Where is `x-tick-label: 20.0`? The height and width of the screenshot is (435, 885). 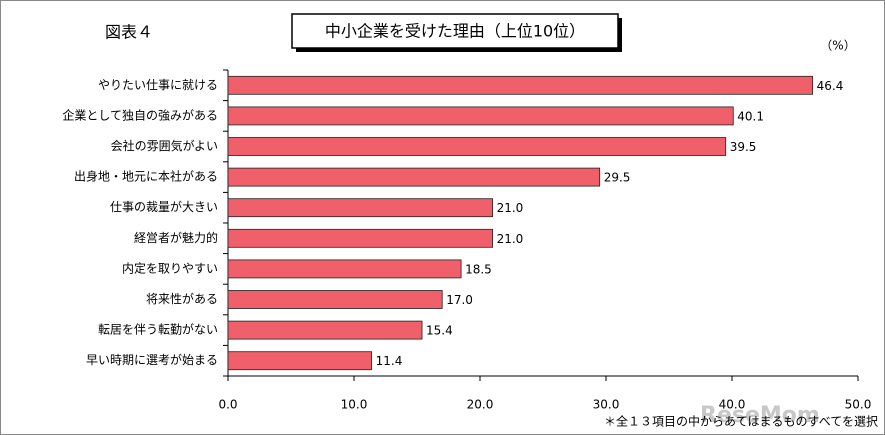 x-tick-label: 20.0 is located at coordinates (480, 405).